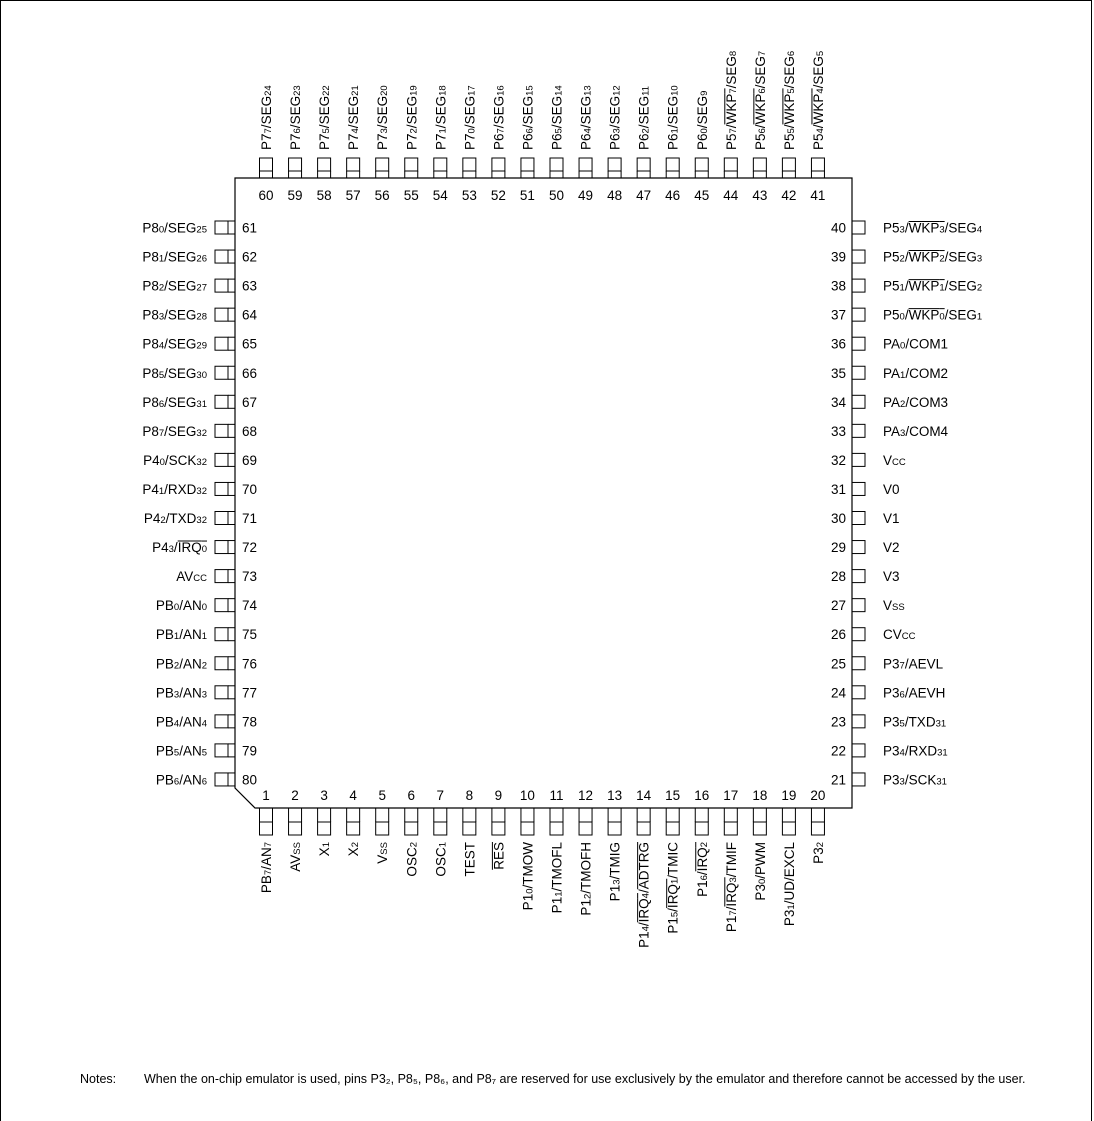 The image size is (1094, 1121). Describe the element at coordinates (266, 867) in the screenshot. I see `pin-label: PB7/AN7` at that location.